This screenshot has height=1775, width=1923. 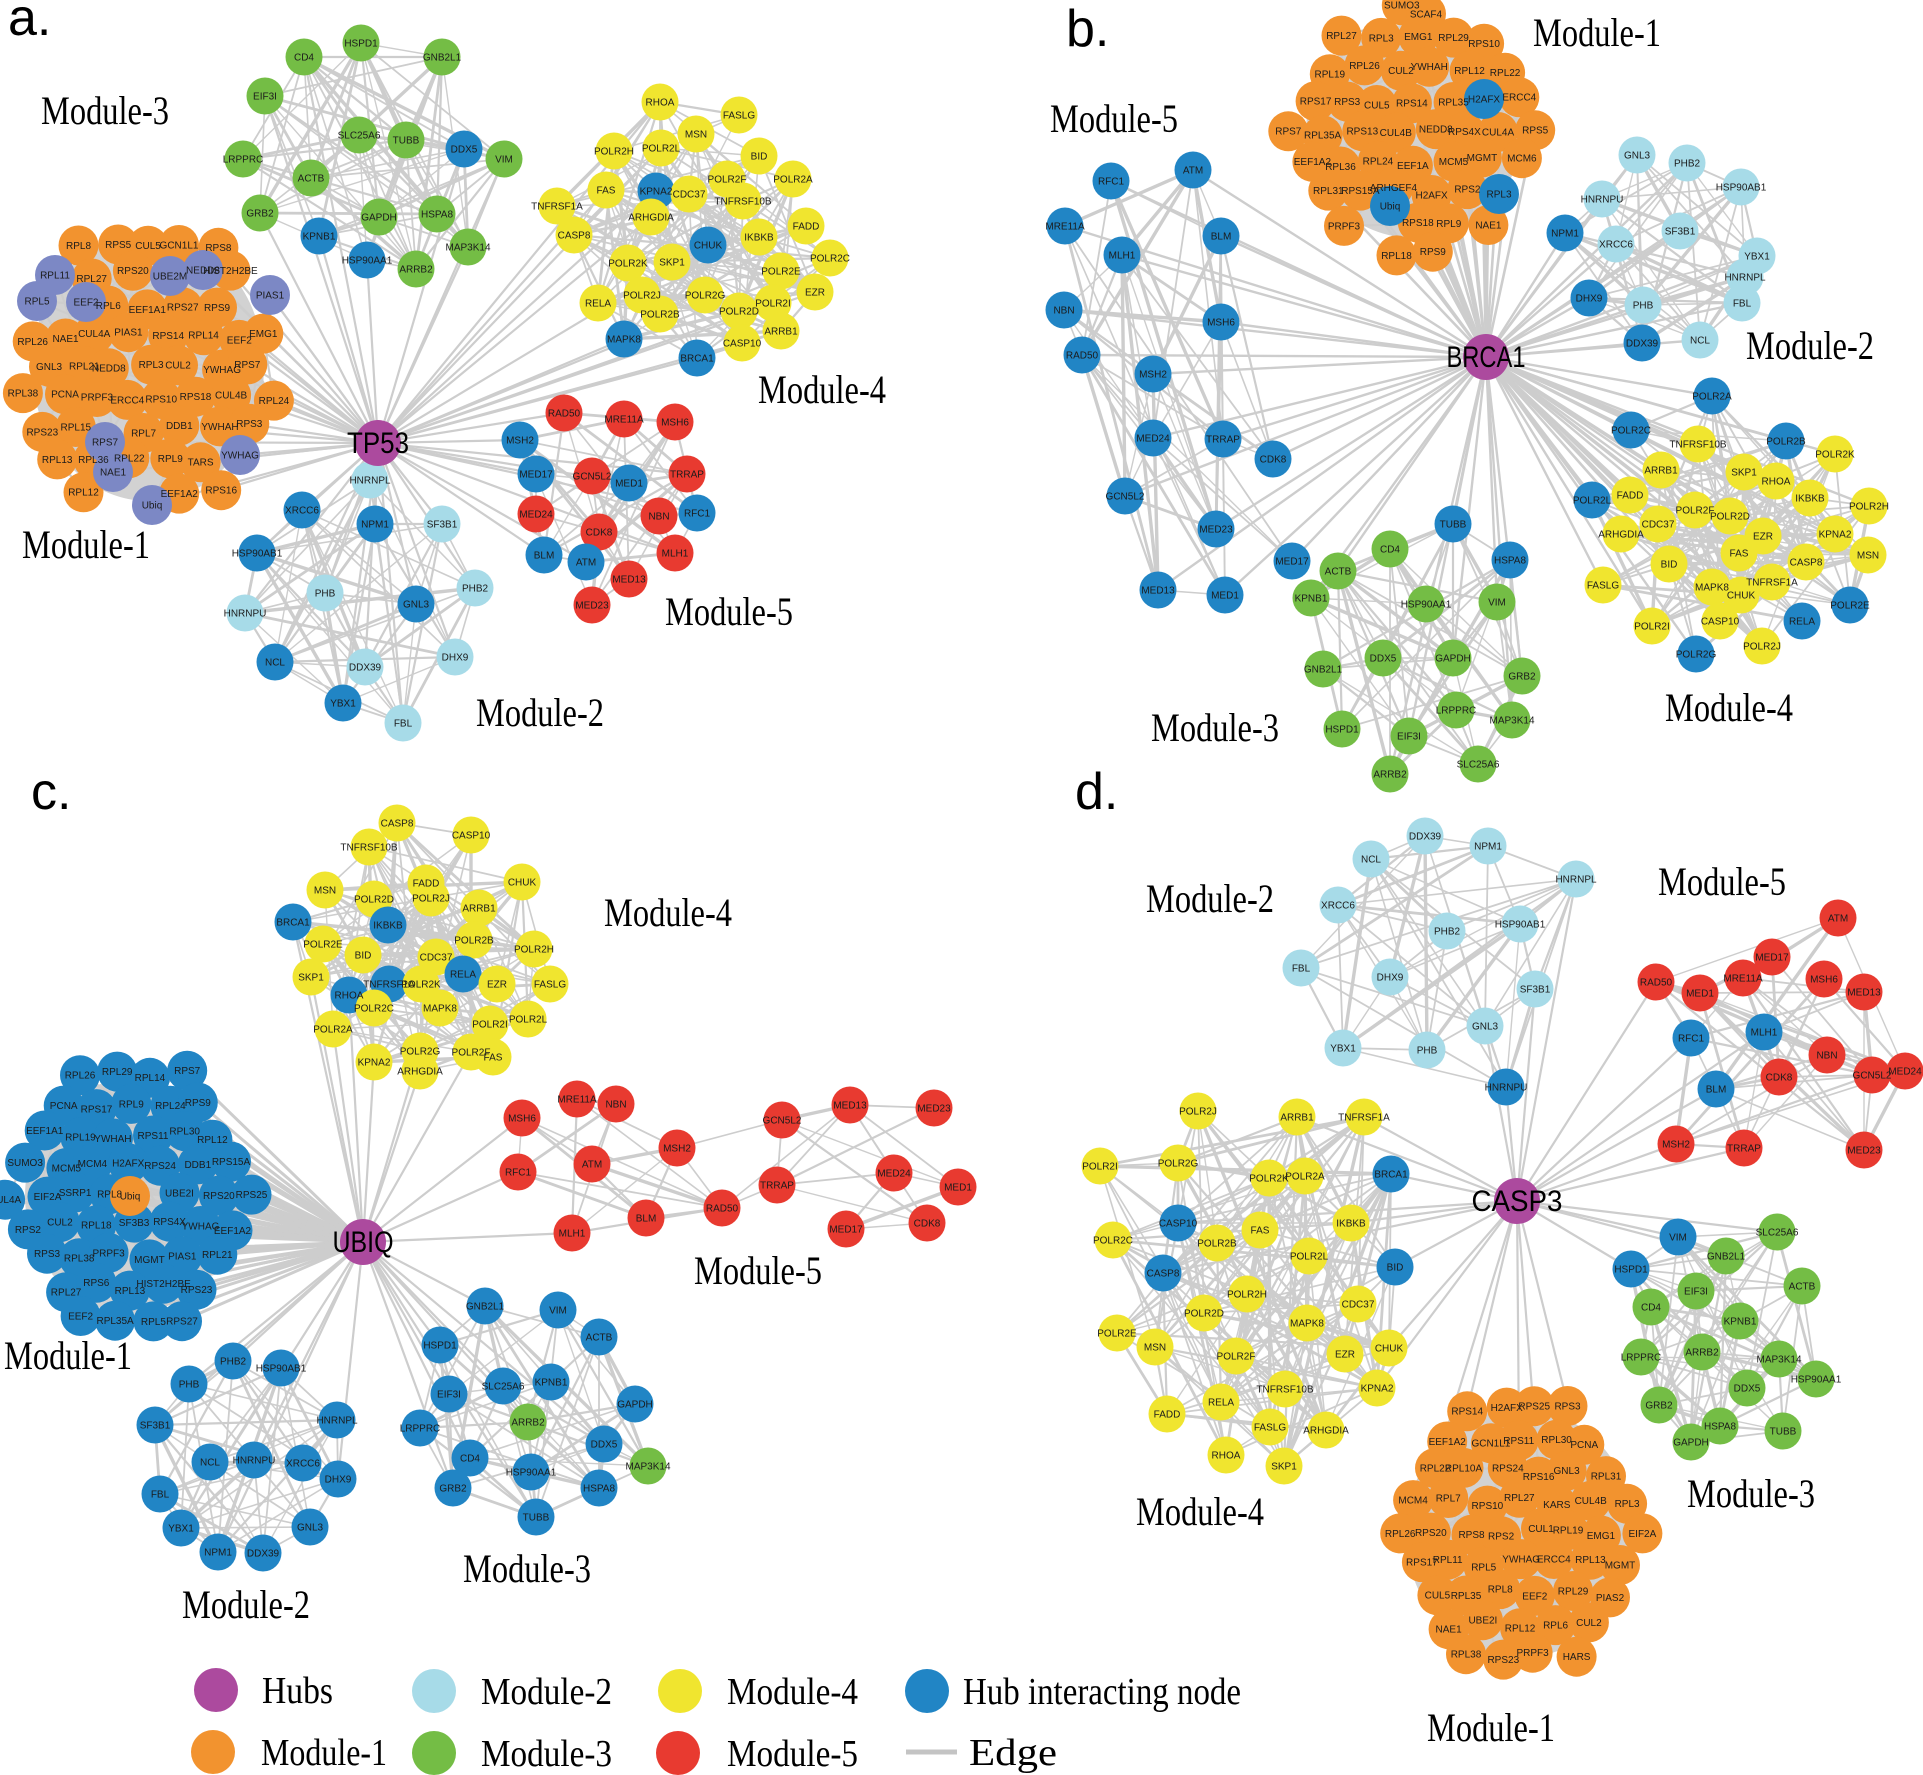 What do you see at coordinates (815, 292) in the screenshot?
I see `svg-text: EZR` at bounding box center [815, 292].